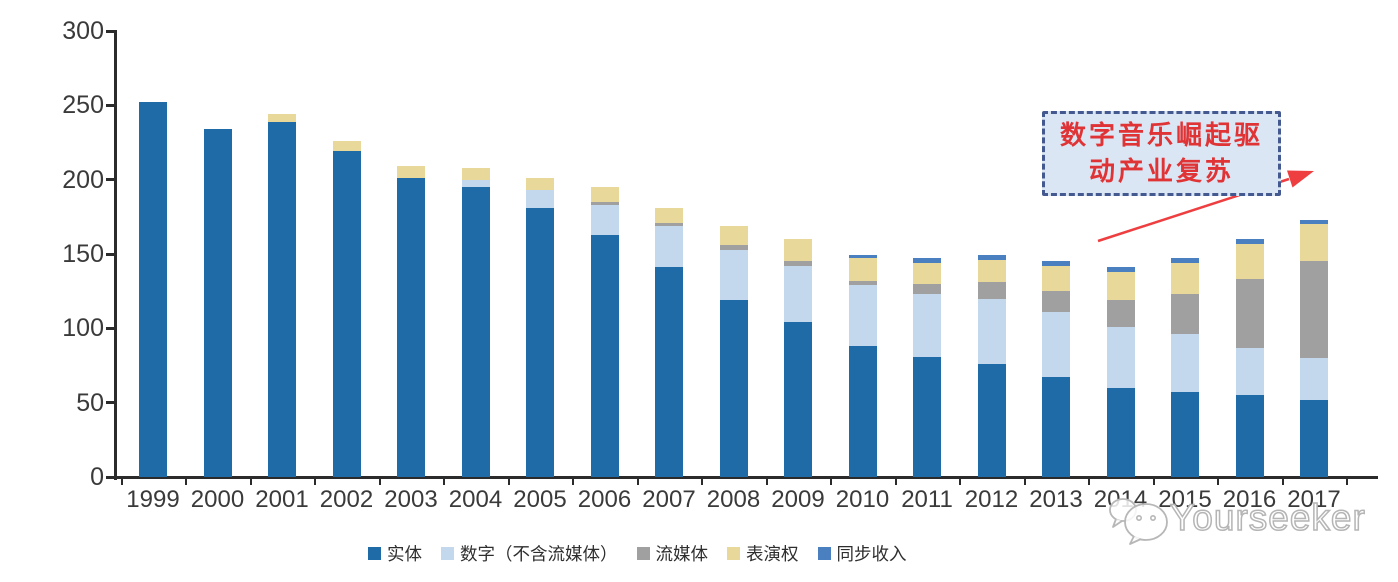  Describe the element at coordinates (991, 499) in the screenshot. I see `x-axis-tick-label: 2012` at that location.